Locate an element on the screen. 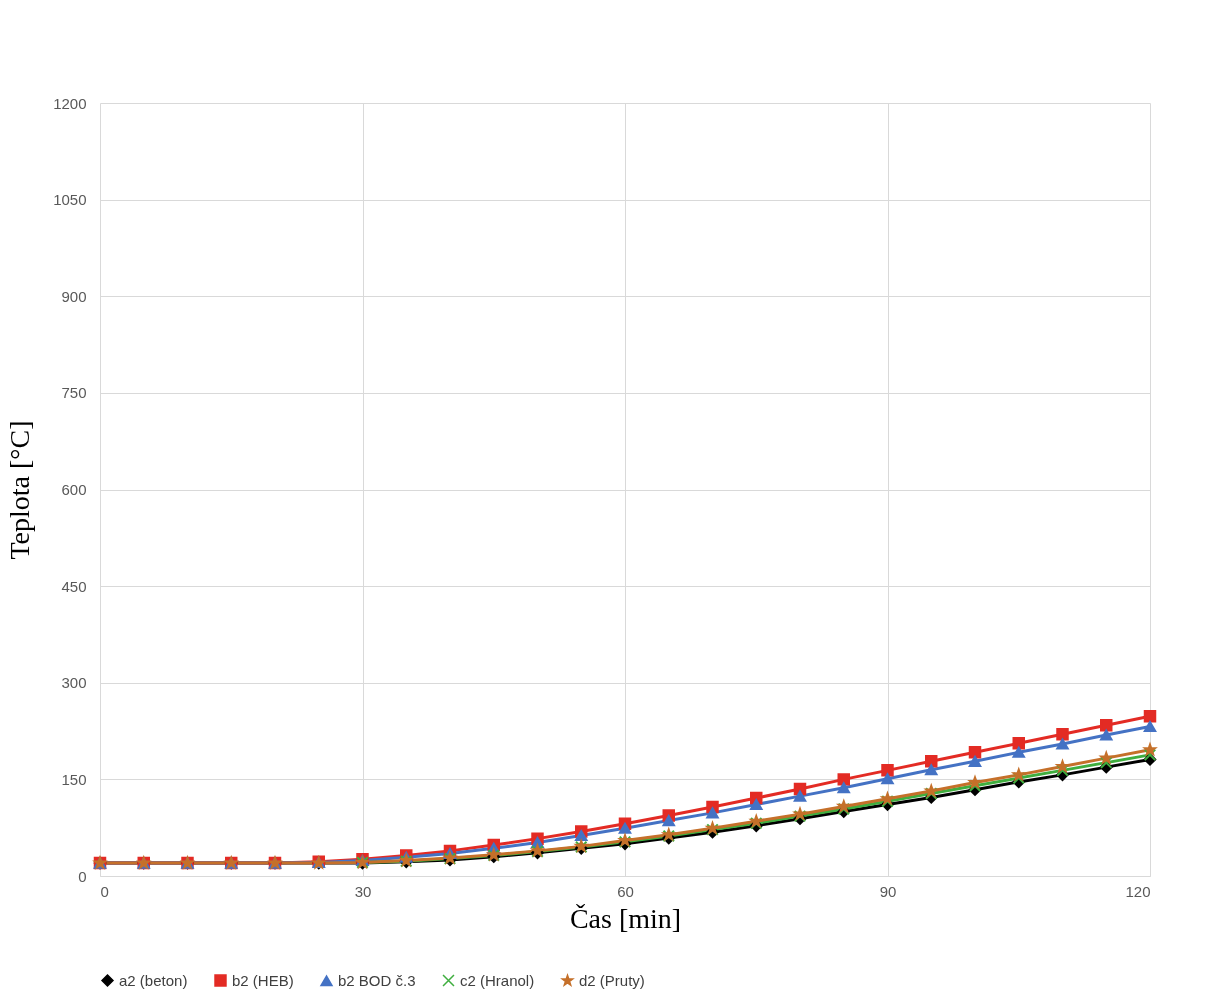  y-axis-title: Teplota [°C] is located at coordinates (20, 490).